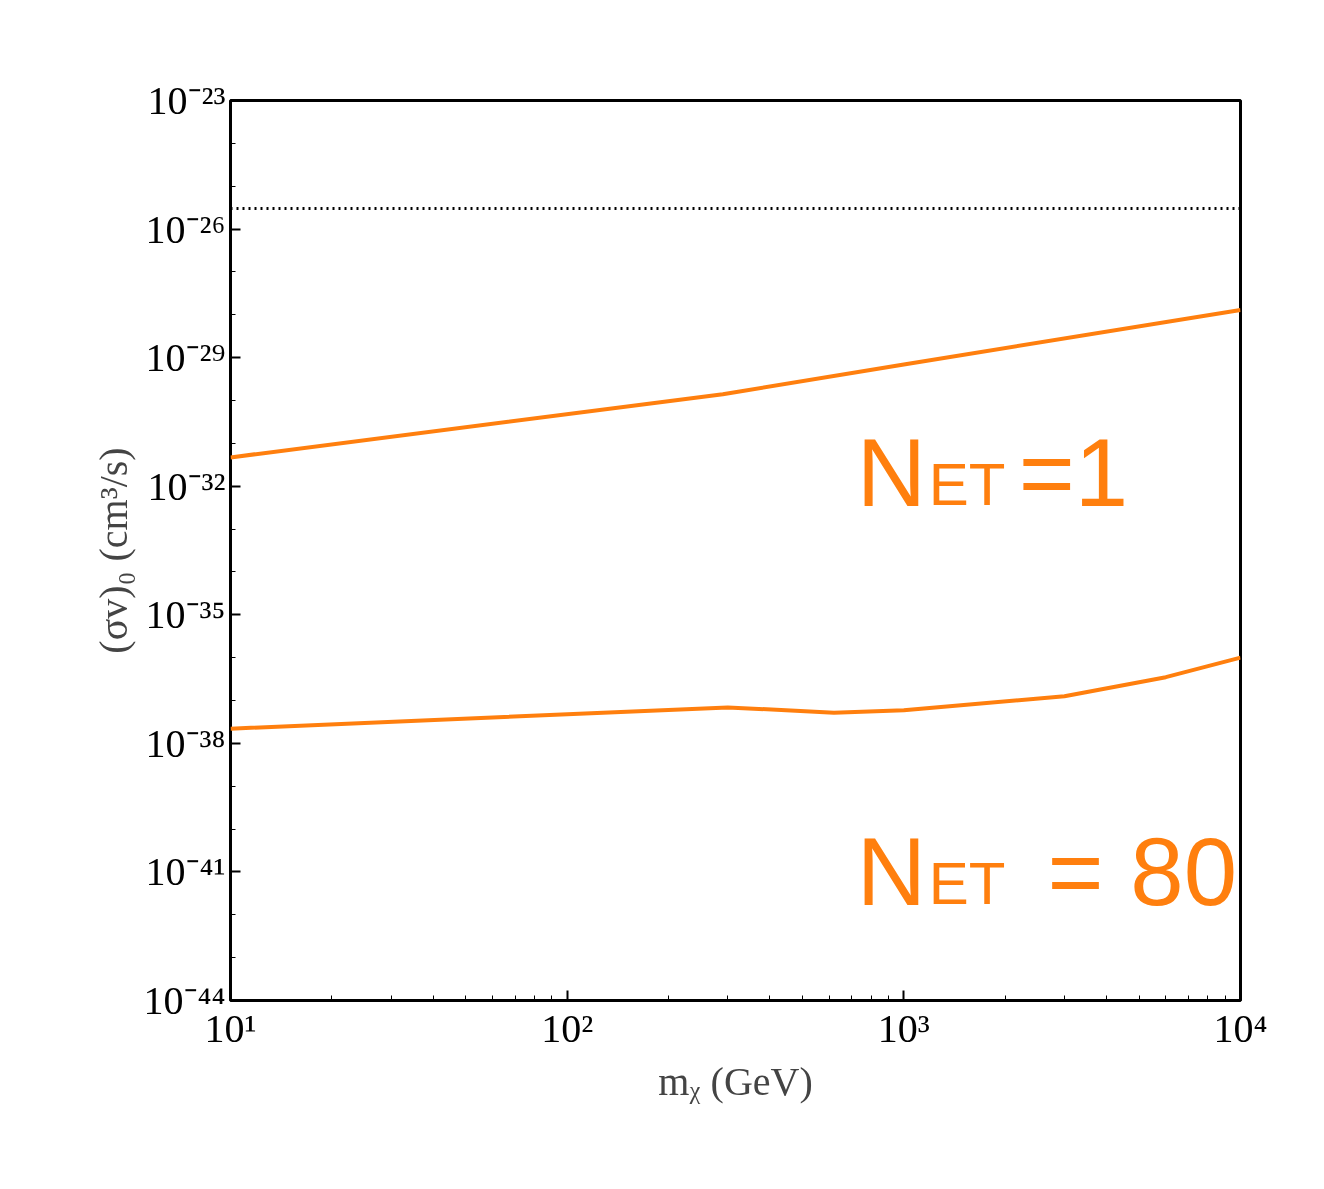  Describe the element at coordinates (113, 550) in the screenshot. I see `y-axis-title: (σv)₀ (cm³/s)` at that location.